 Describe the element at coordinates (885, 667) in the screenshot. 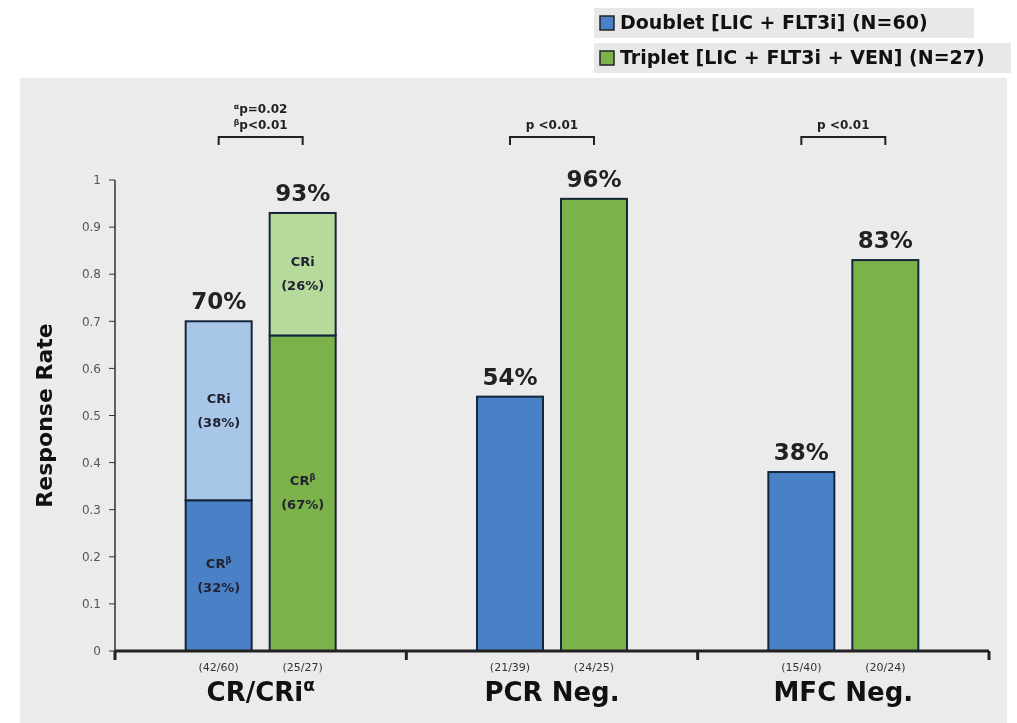

I see `x-tick-label: (20/24)` at that location.